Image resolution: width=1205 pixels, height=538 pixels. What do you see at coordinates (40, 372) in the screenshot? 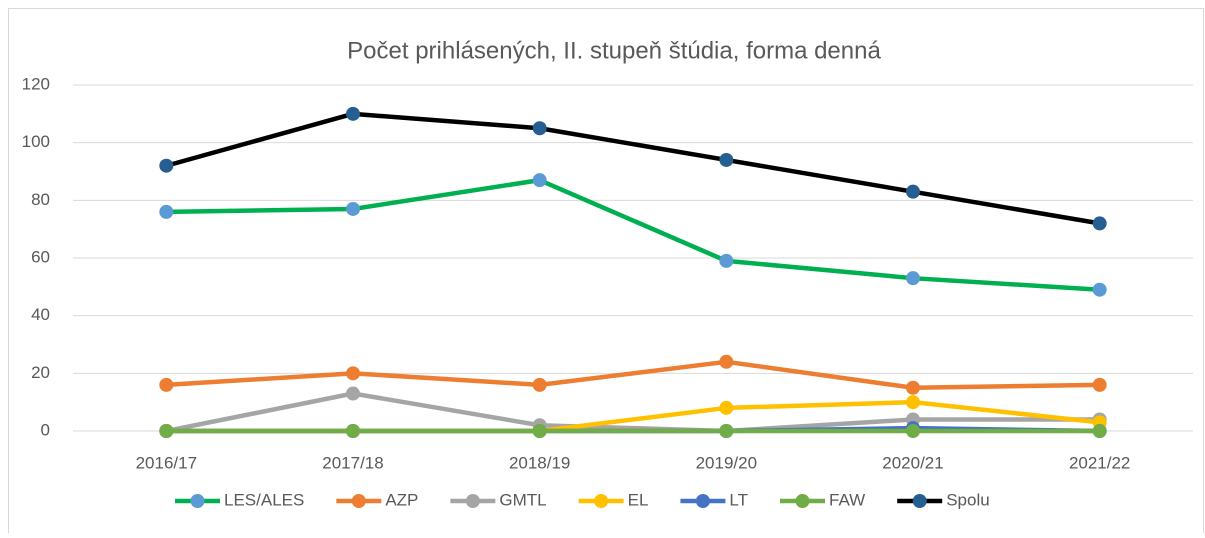
I see `y-tick-label: 20` at bounding box center [40, 372].